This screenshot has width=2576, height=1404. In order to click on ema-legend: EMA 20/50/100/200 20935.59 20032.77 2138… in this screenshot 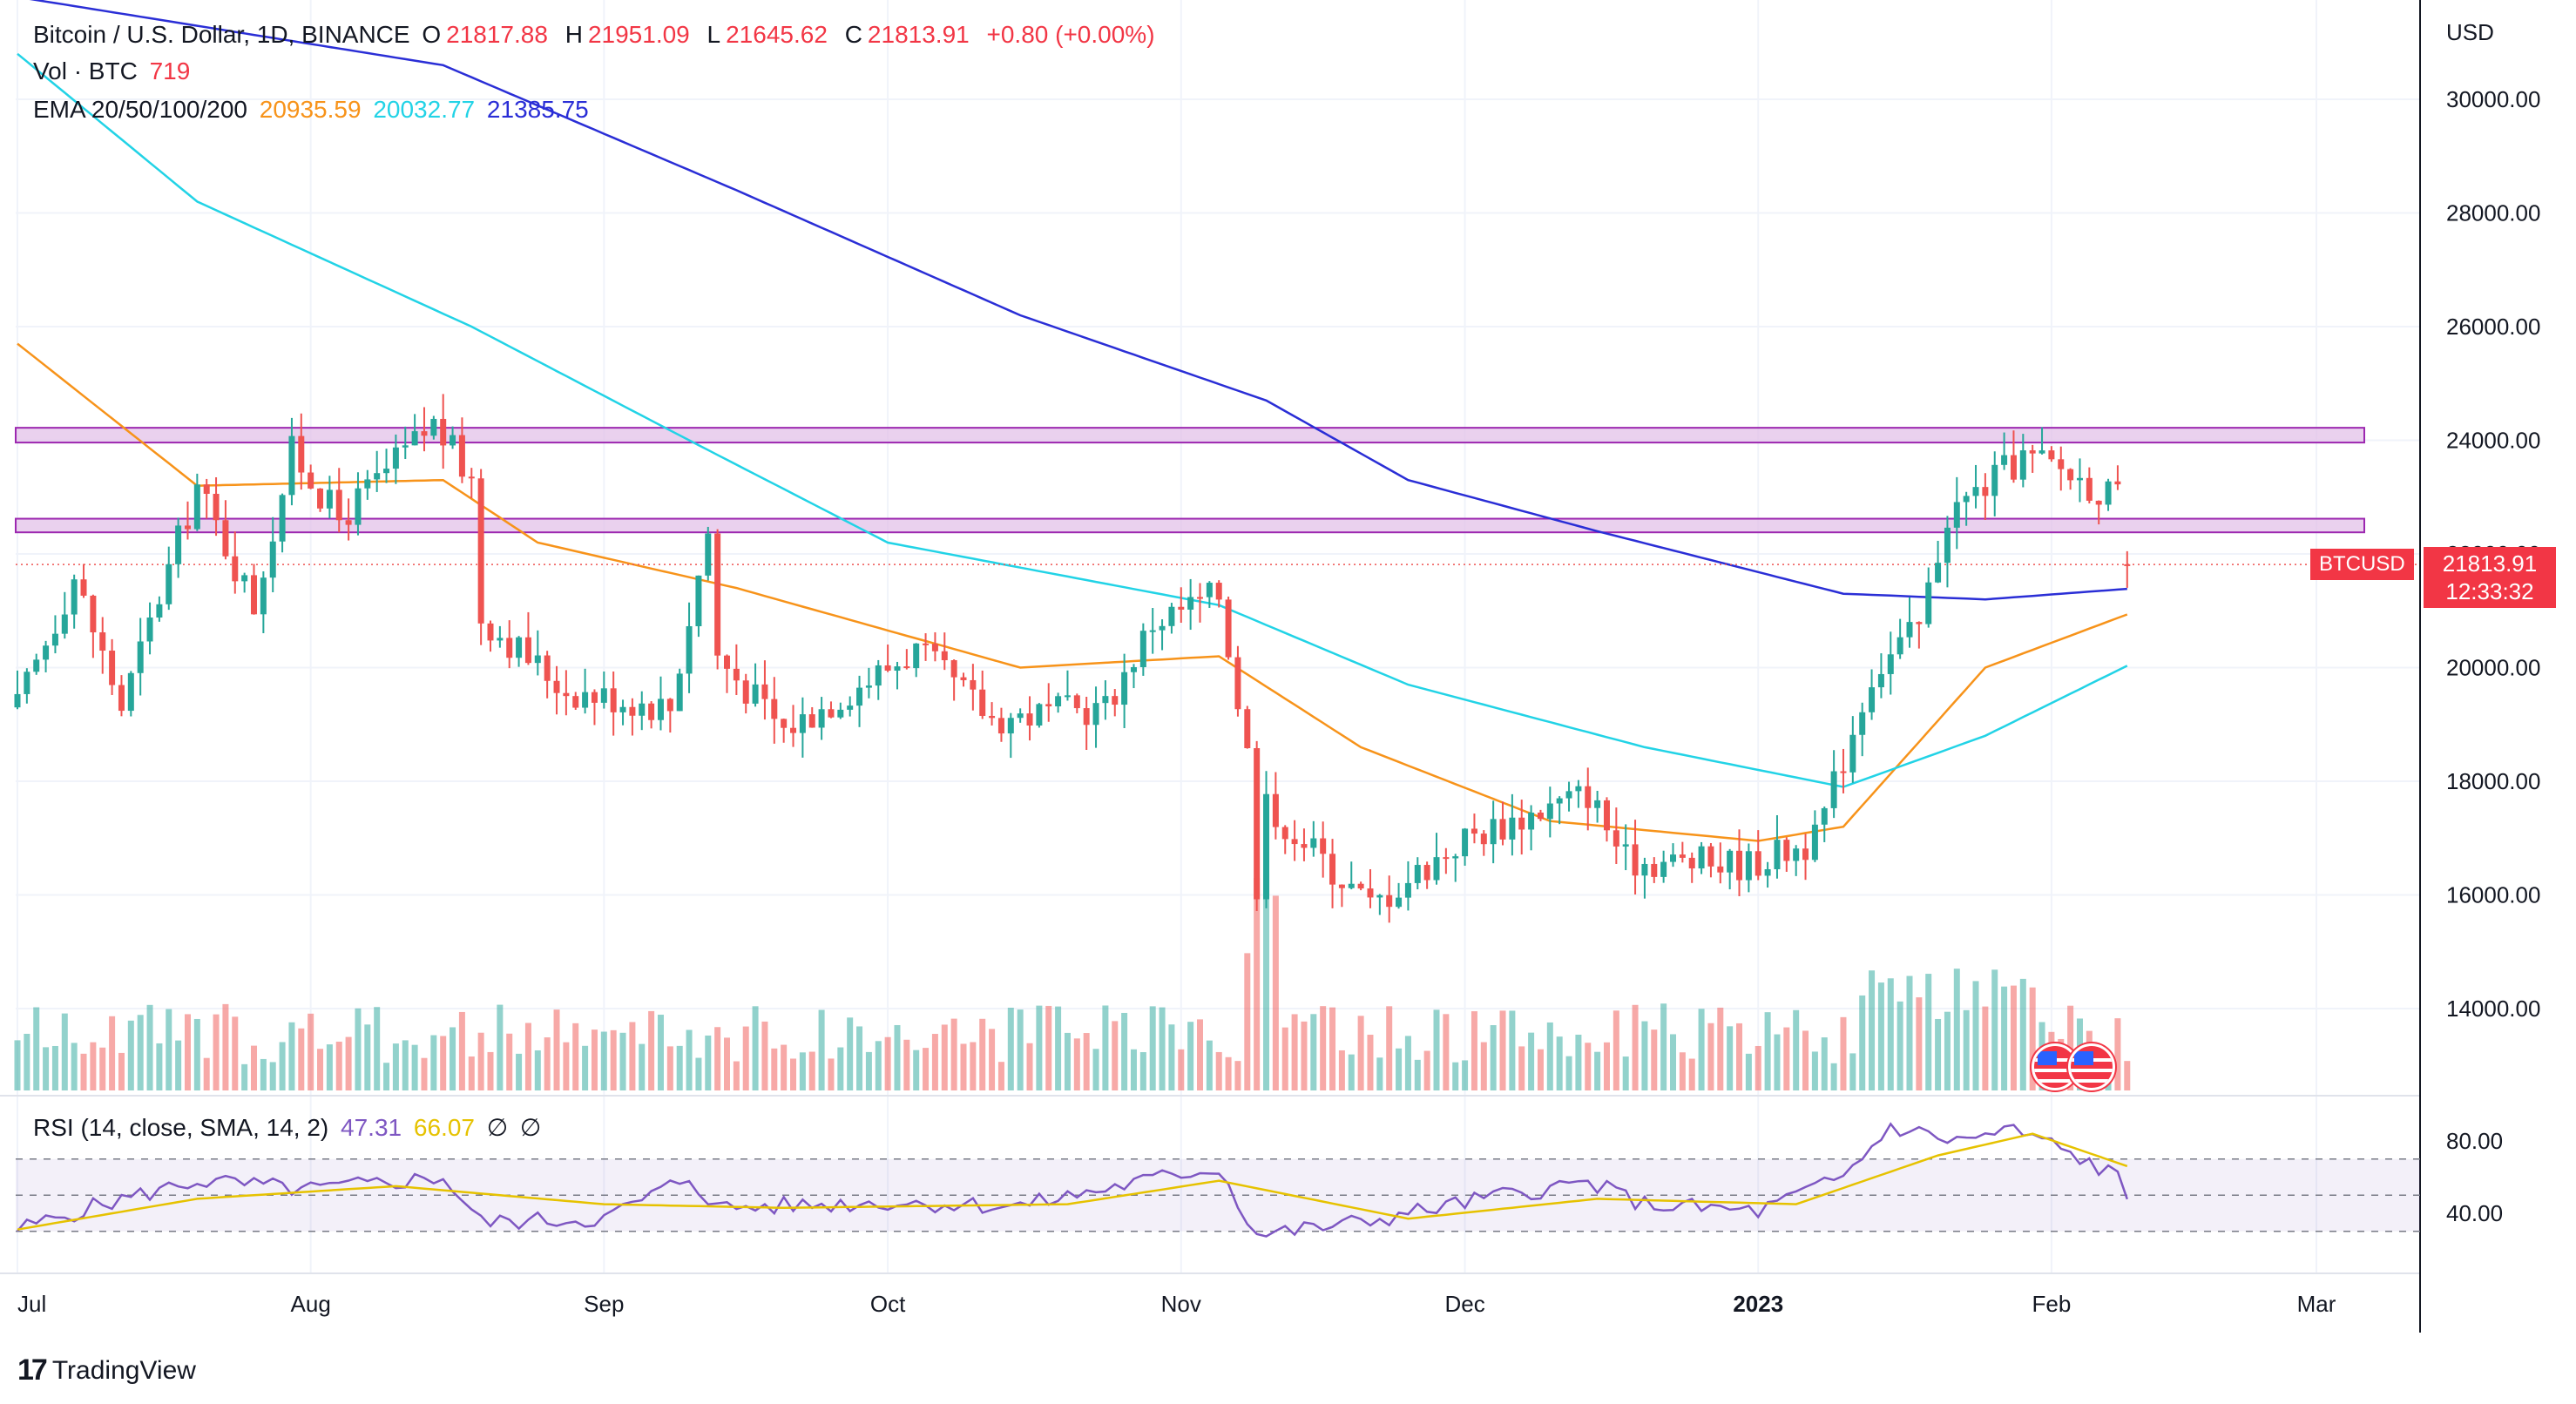, I will do `click(313, 110)`.